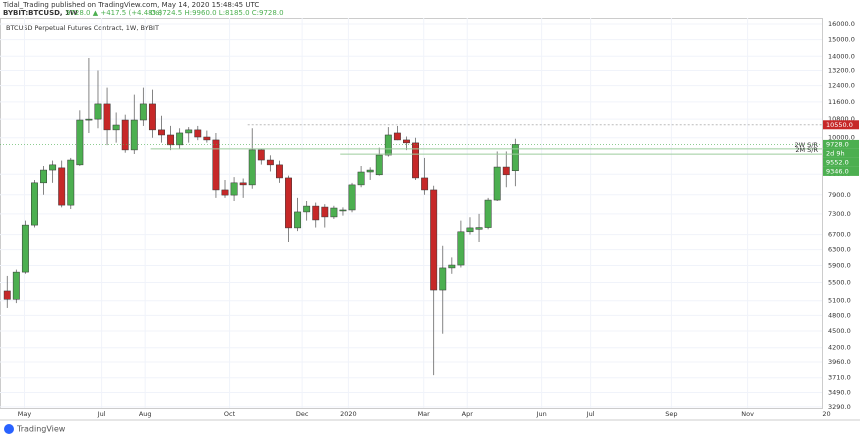  What do you see at coordinates (839, 301) in the screenshot?
I see `y-tick-label: 5100.0` at bounding box center [839, 301].